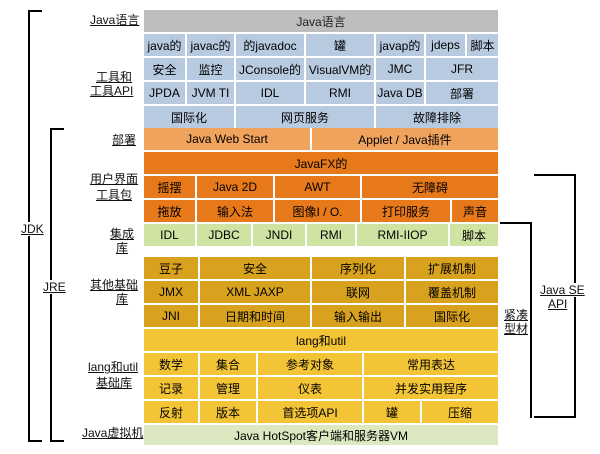 The image size is (600, 454). I want to click on ui-sound: 声音, so click(475, 211).